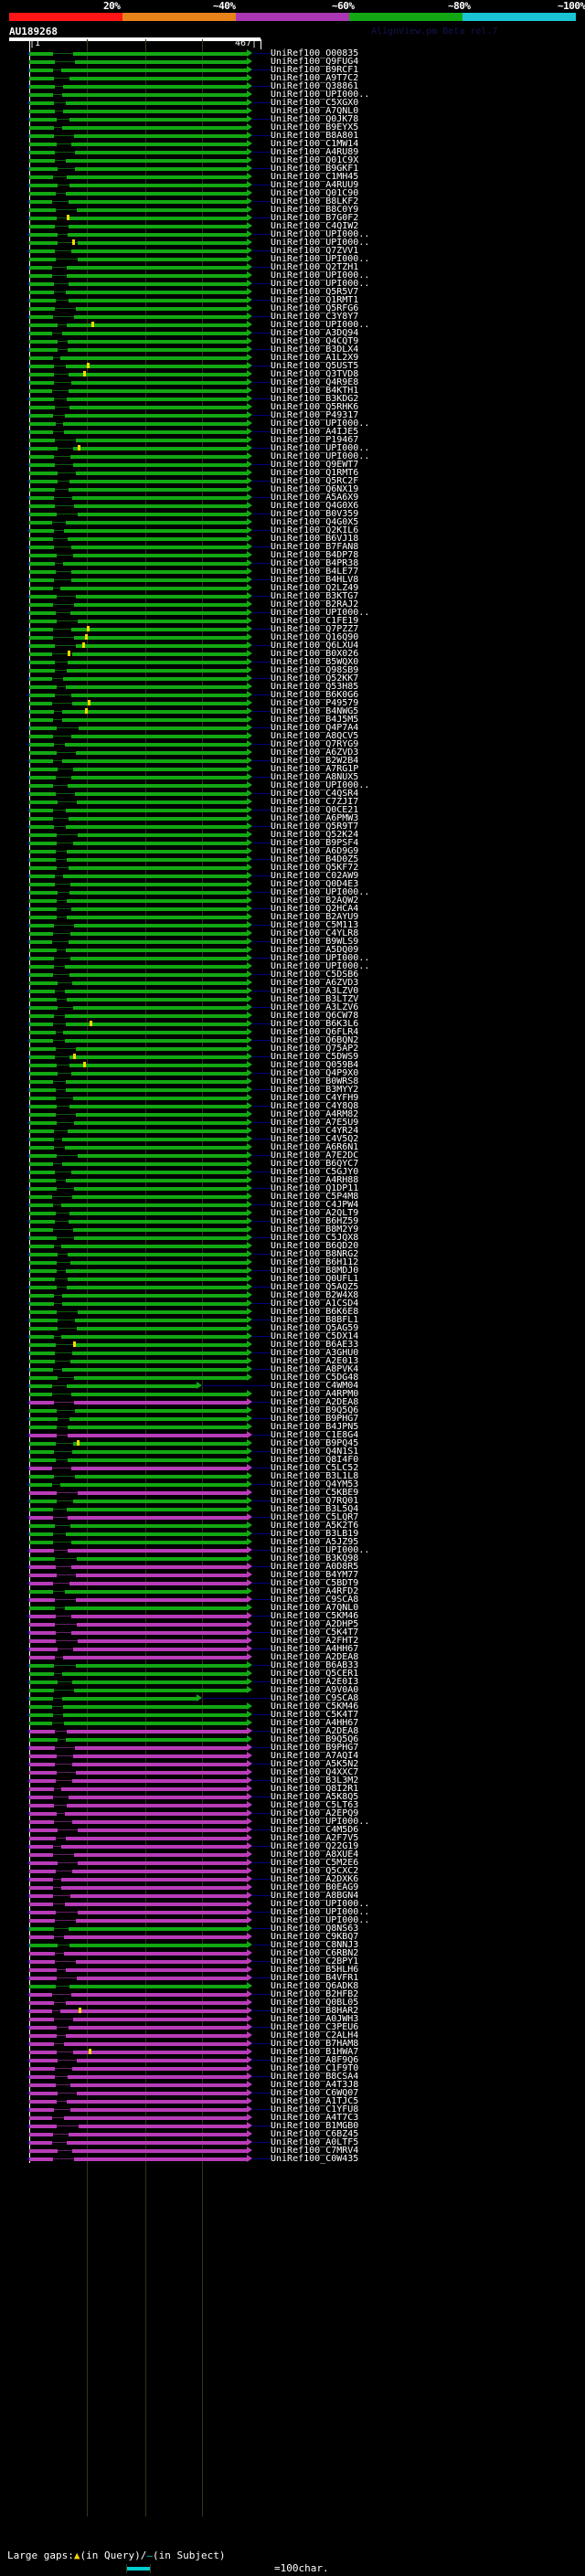  What do you see at coordinates (315, 794) in the screenshot?
I see `hit-label: UniRef100_C4QSR4` at bounding box center [315, 794].